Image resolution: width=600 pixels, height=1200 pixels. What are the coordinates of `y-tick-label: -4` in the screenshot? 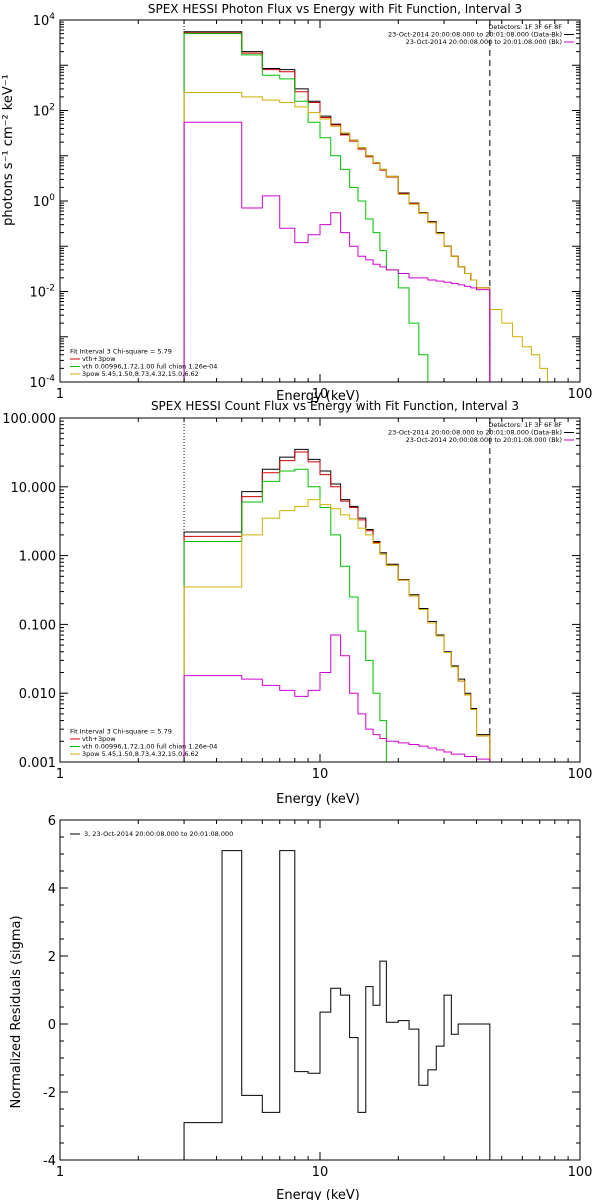 It's located at (49, 1161).